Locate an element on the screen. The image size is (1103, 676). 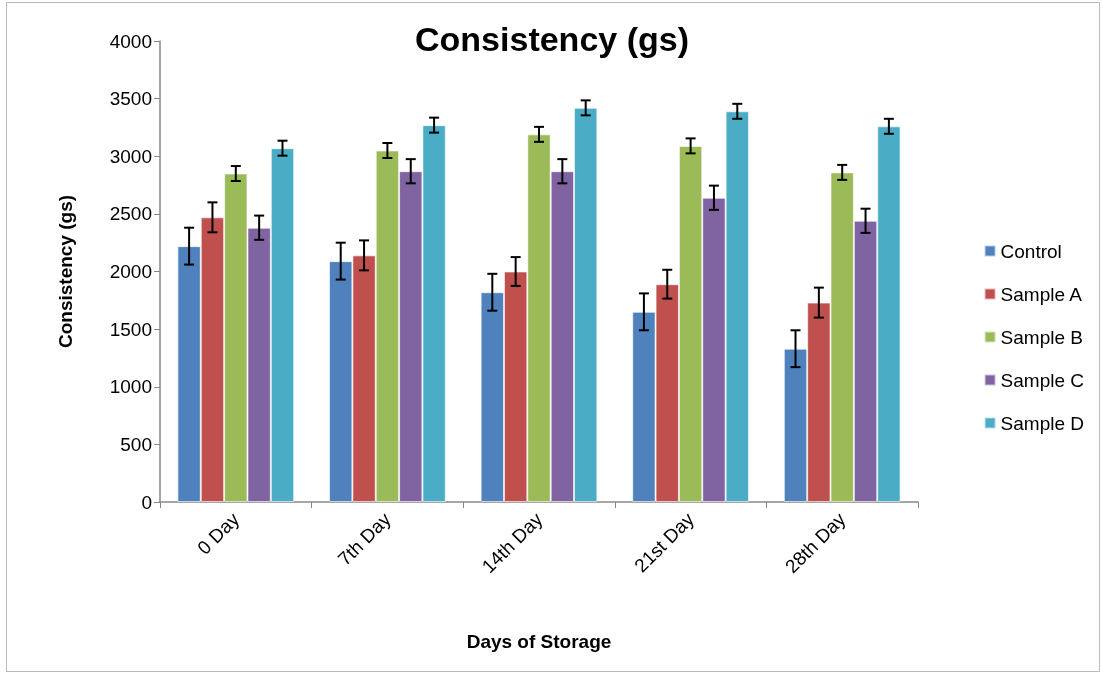
x-tick-label: 28th Day is located at coordinates (815, 543).